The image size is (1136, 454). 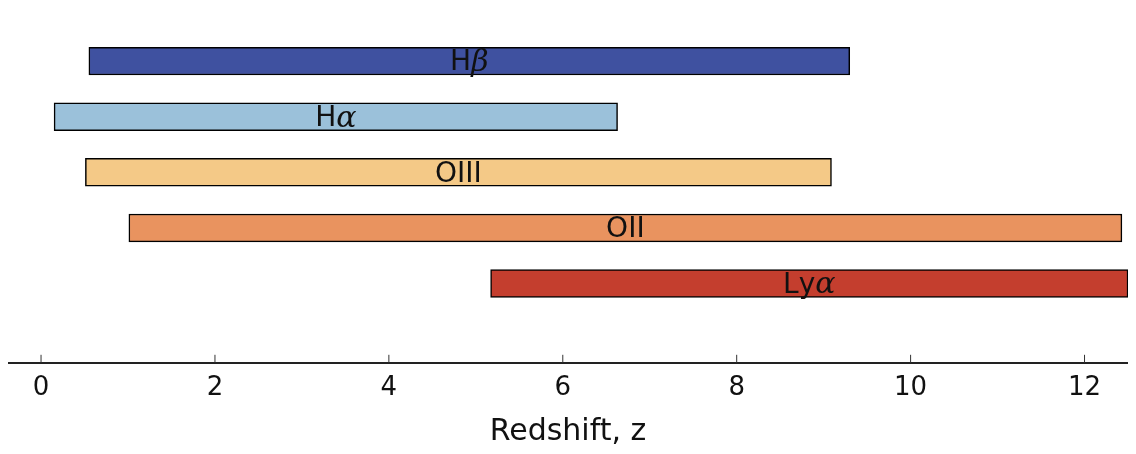 What do you see at coordinates (41, 386) in the screenshot?
I see `x-tick-label: 0` at bounding box center [41, 386].